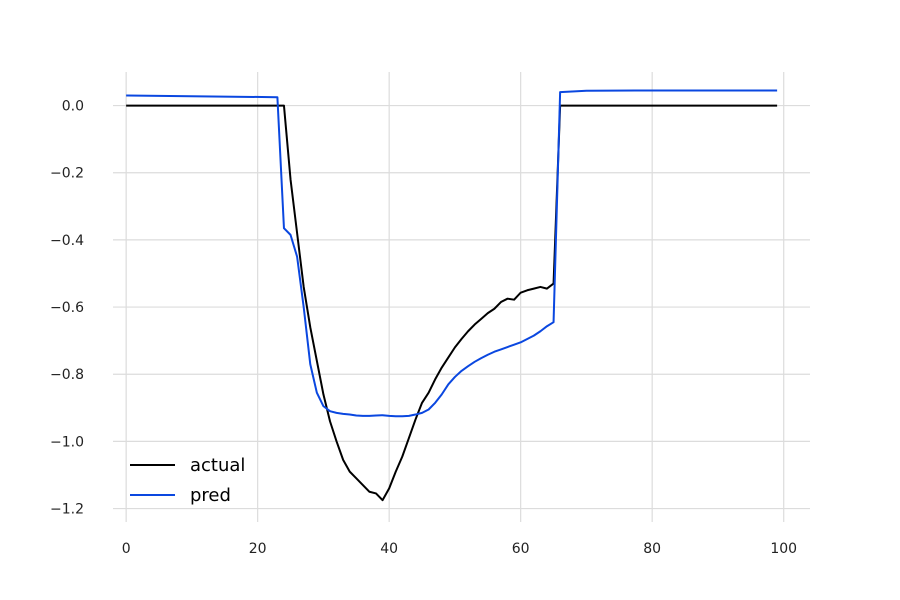 The height and width of the screenshot is (600, 900). Describe the element at coordinates (783, 549) in the screenshot. I see `x-tick-label: 100` at that location.